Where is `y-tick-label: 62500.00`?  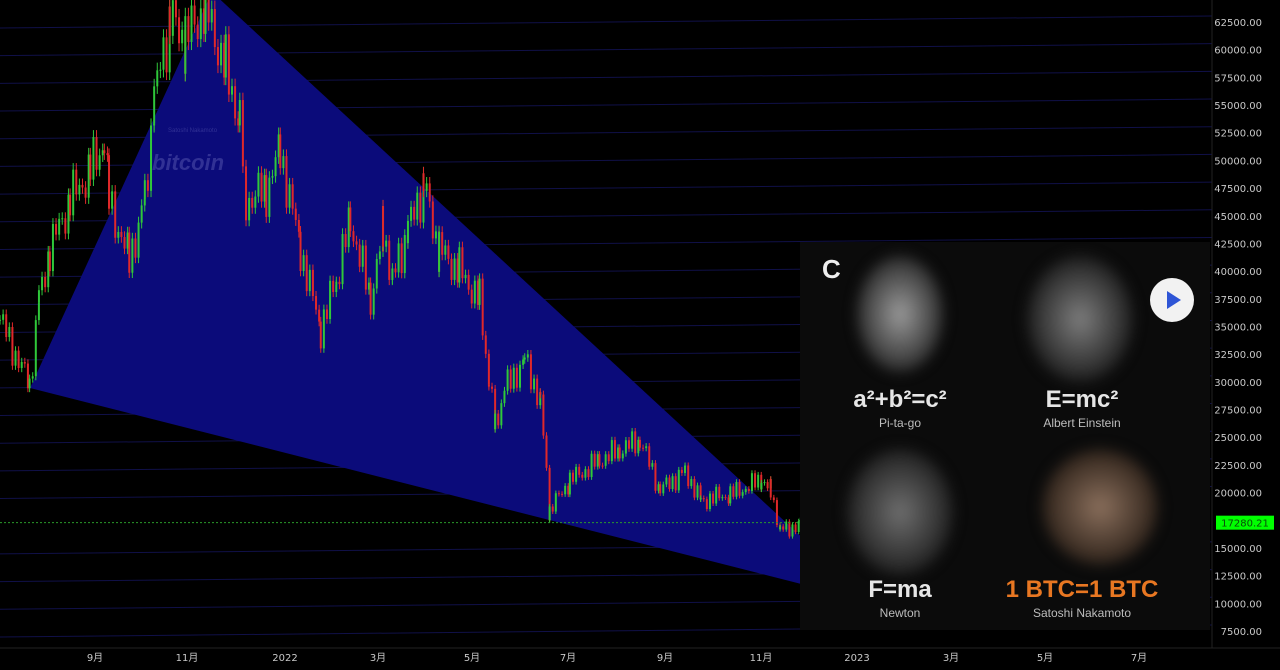
y-tick-label: 62500.00 is located at coordinates (1238, 23).